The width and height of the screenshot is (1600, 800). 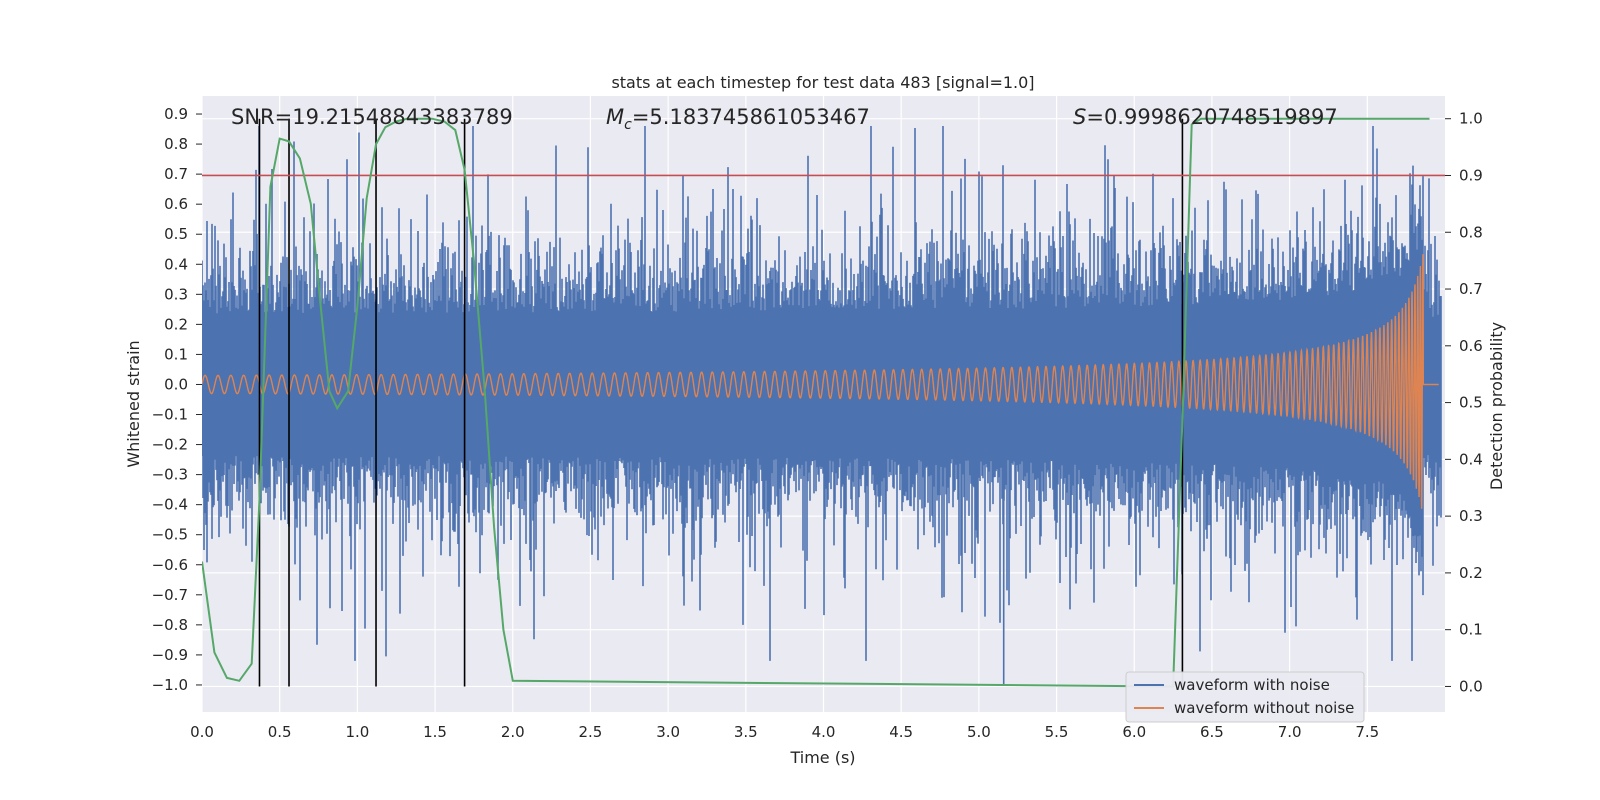 I want to click on x-tick-label-10: 5.0, so click(x=979, y=732).